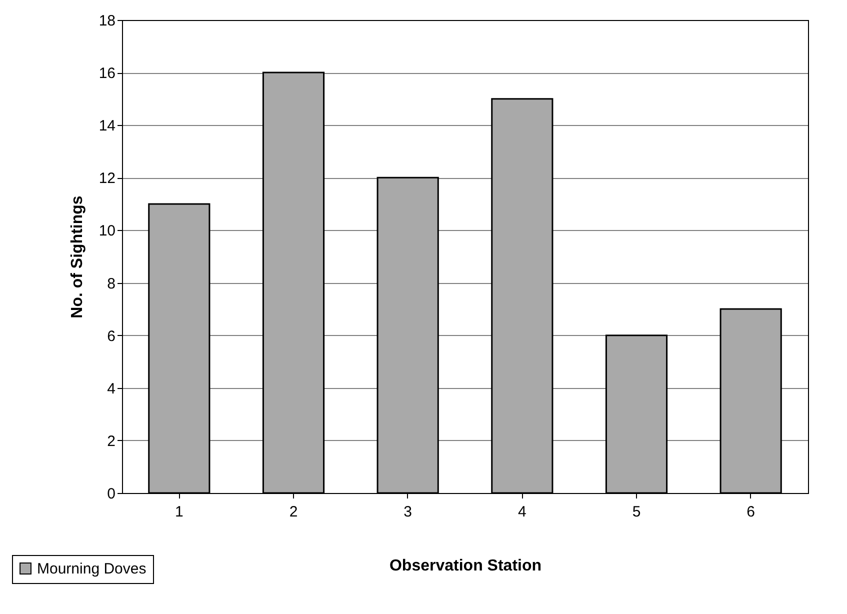  Describe the element at coordinates (522, 512) in the screenshot. I see `x-tick-label: 4` at that location.